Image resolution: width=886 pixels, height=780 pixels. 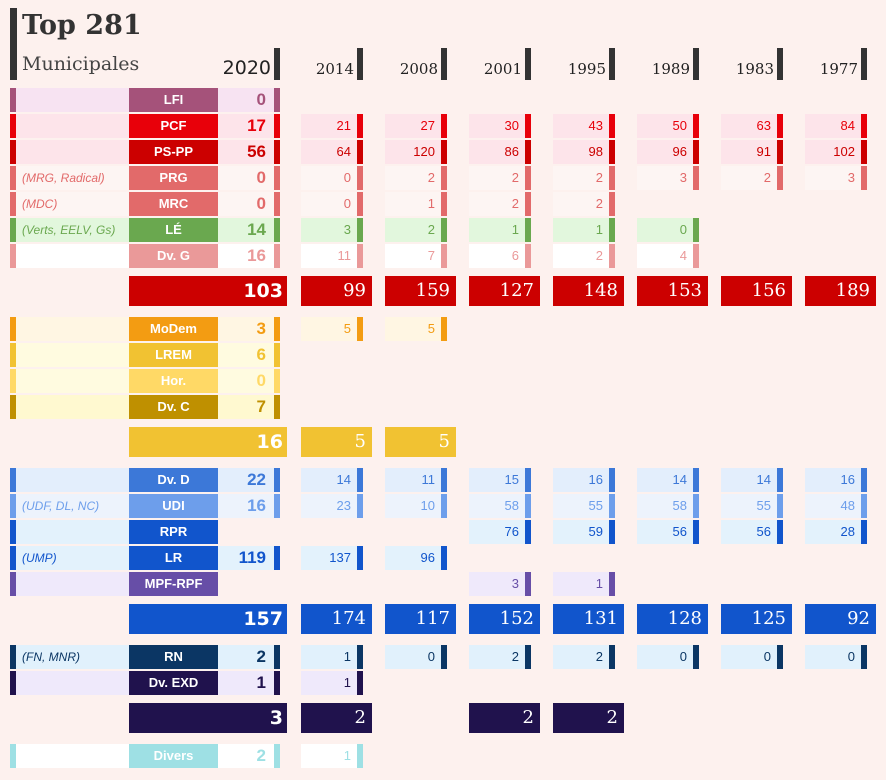 I want to click on value-cell: 15, so click(x=511, y=479).